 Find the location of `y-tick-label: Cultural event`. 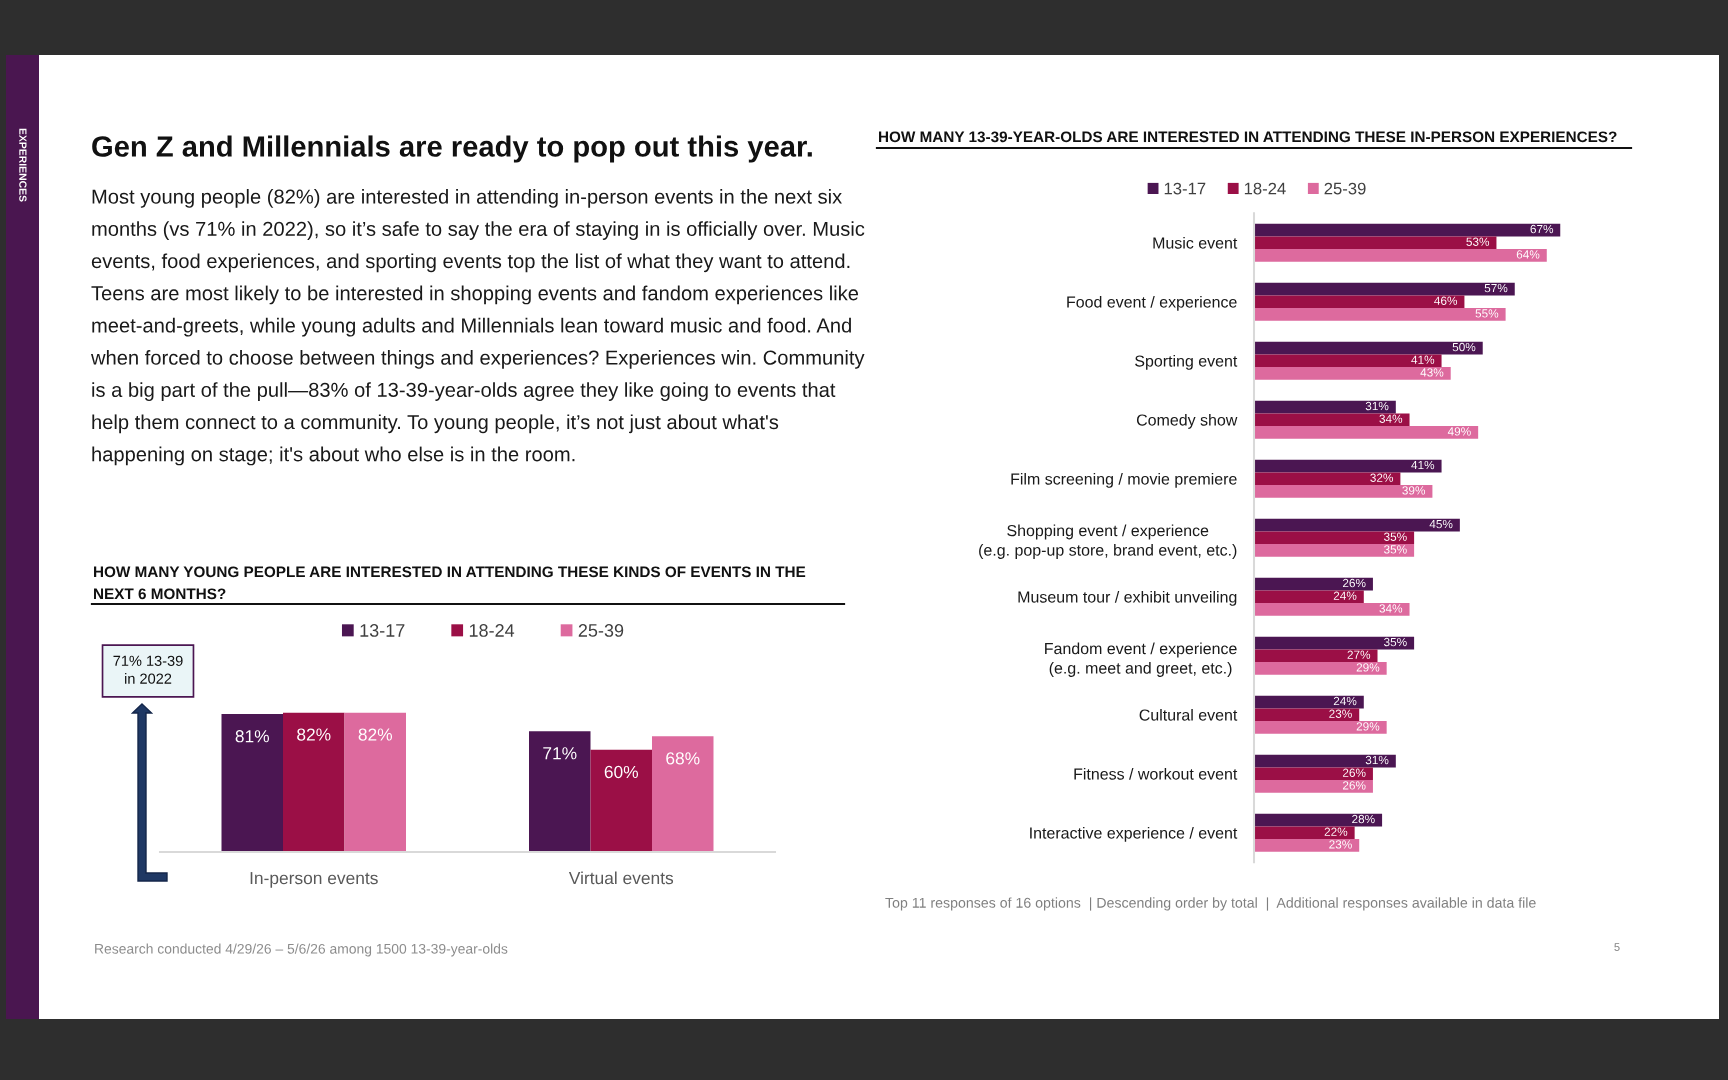

y-tick-label: Cultural event is located at coordinates (1188, 714).